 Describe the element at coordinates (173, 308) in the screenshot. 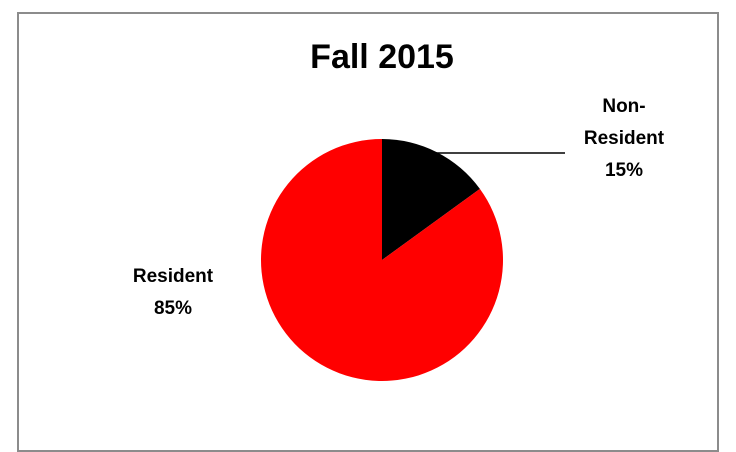

I see `slice-label-line: 85%` at that location.